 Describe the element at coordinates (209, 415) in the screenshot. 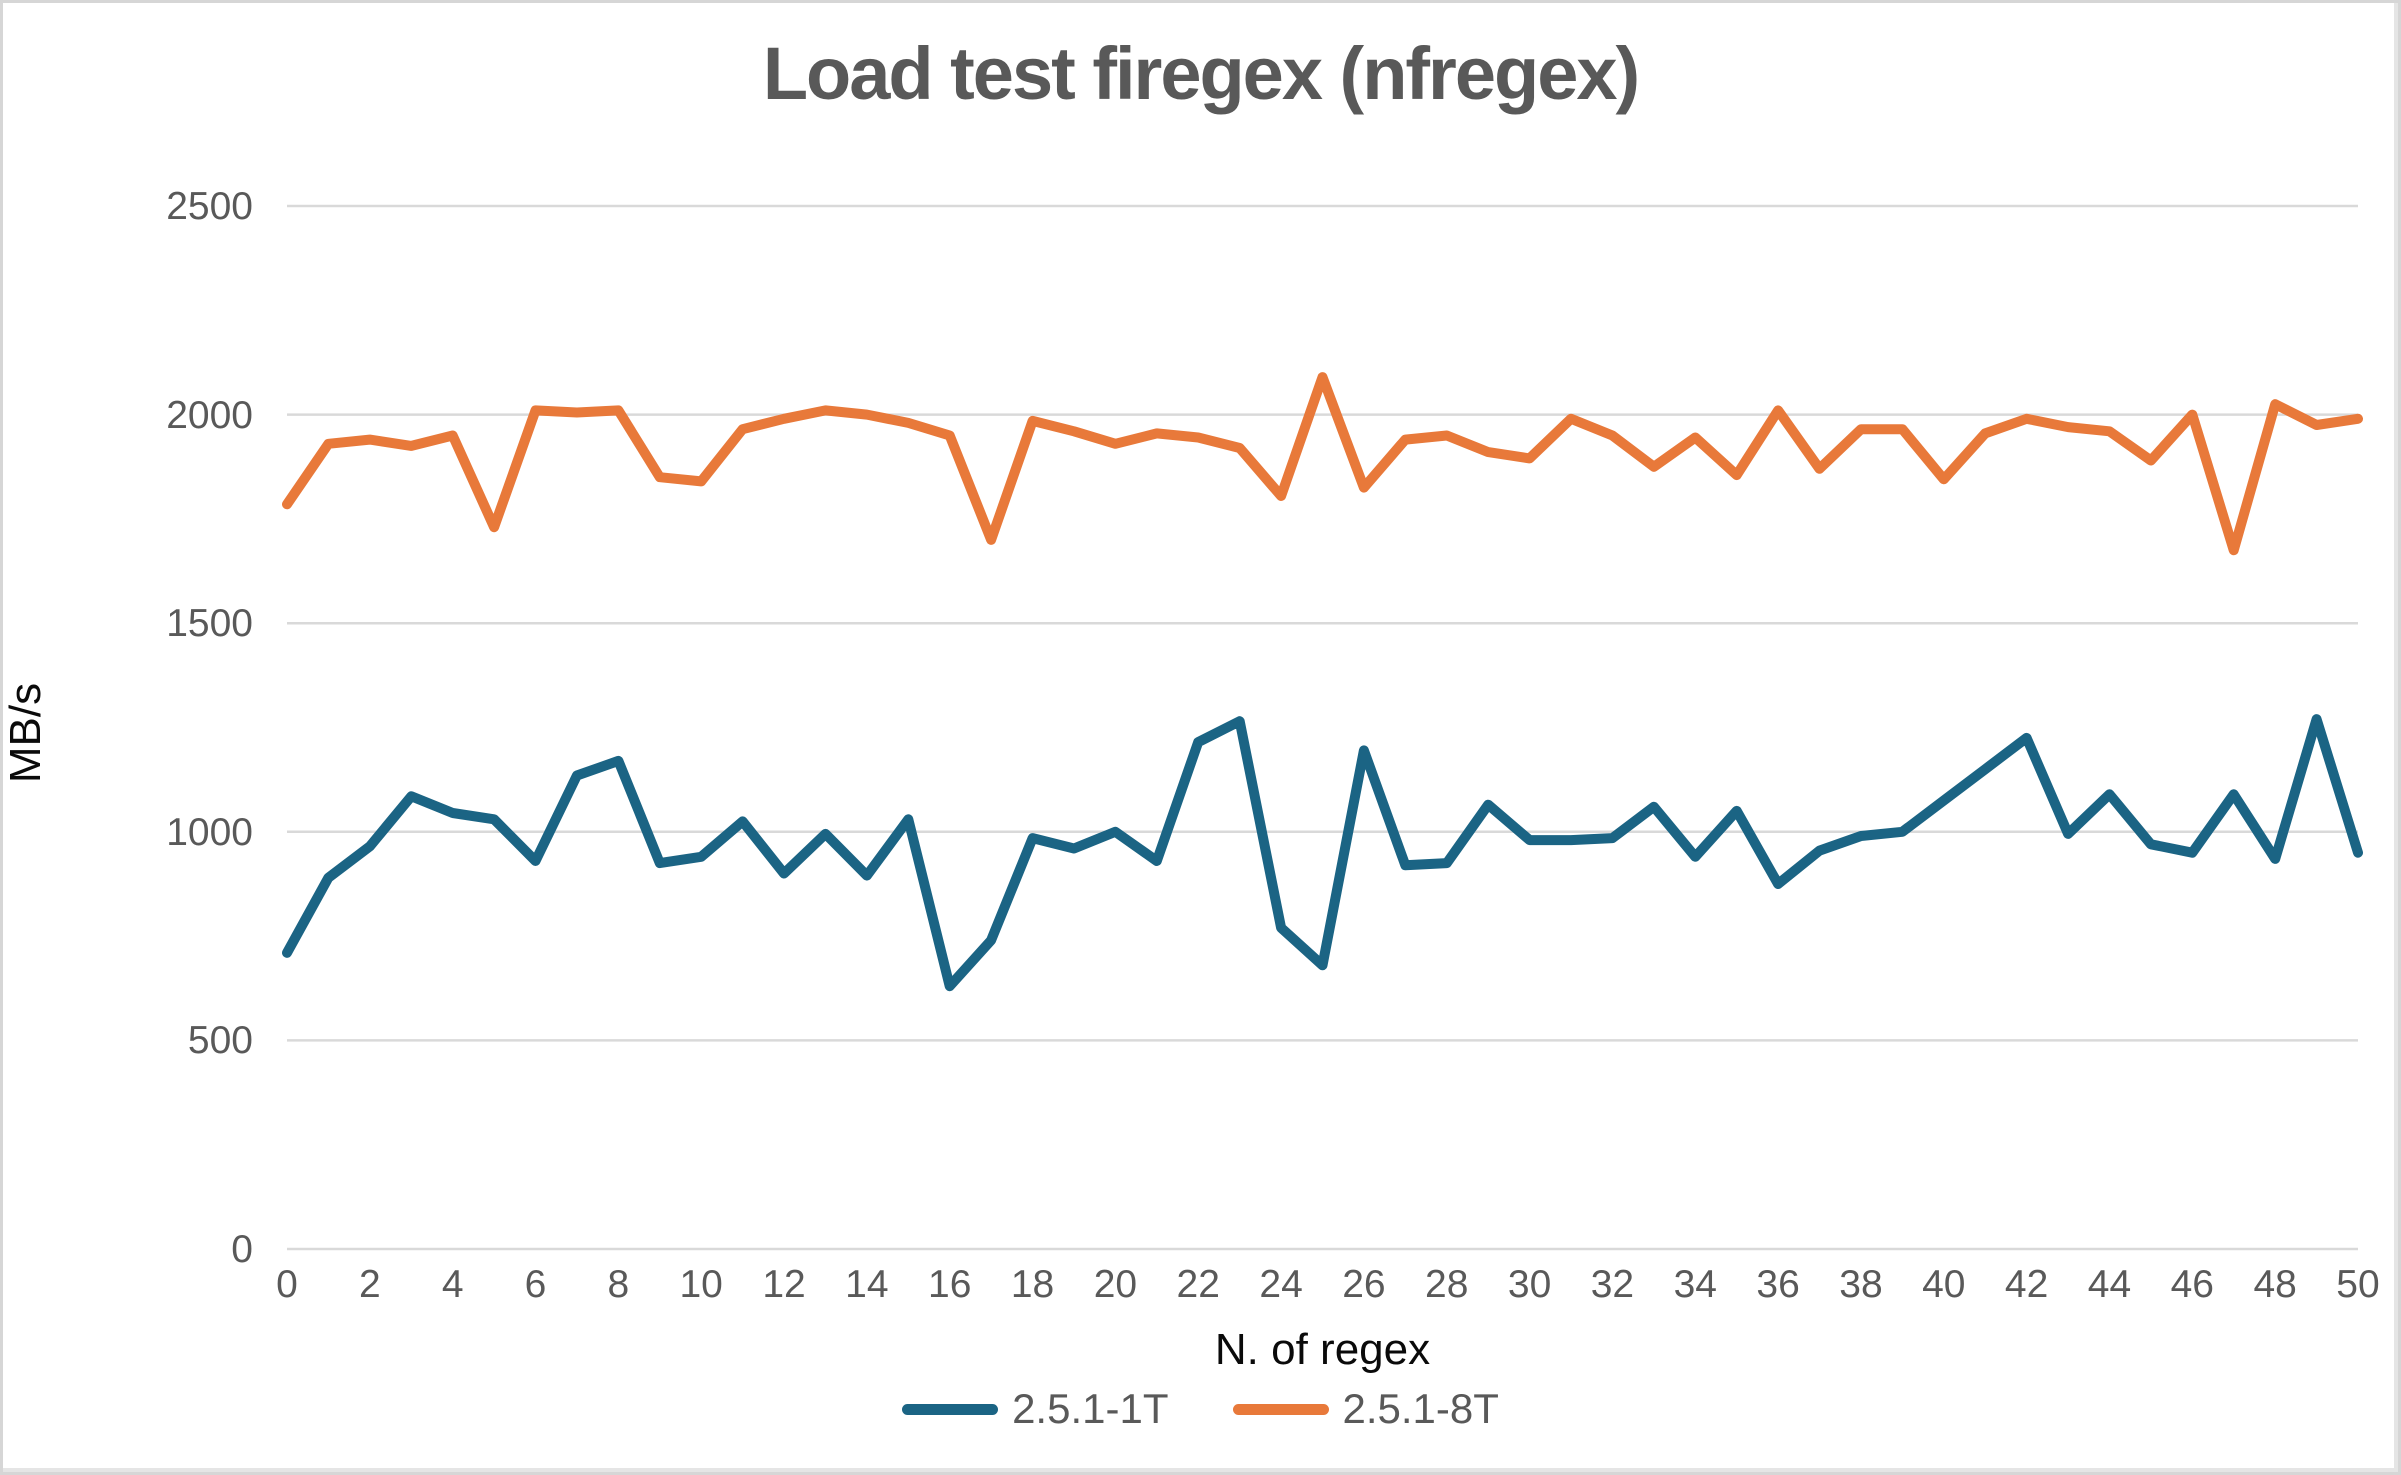

I see `y-tick-label: 2000` at that location.